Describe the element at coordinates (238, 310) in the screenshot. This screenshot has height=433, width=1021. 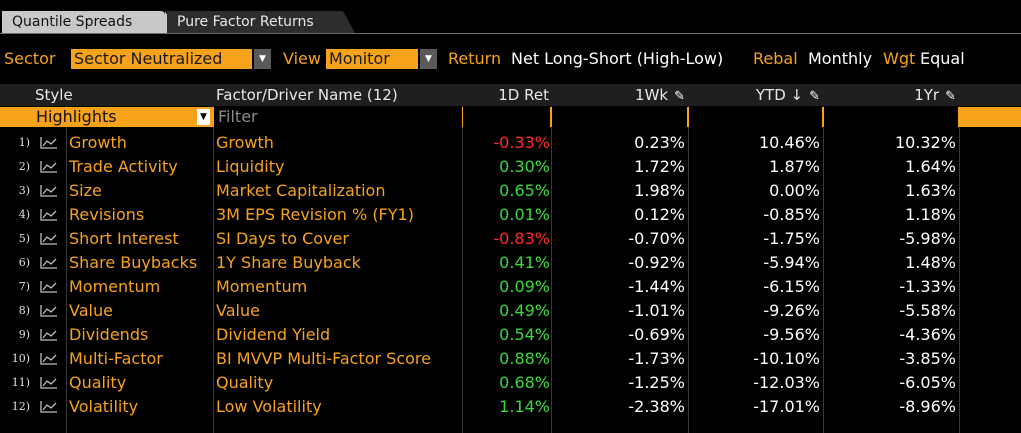
I see `factor-name: Value` at that location.